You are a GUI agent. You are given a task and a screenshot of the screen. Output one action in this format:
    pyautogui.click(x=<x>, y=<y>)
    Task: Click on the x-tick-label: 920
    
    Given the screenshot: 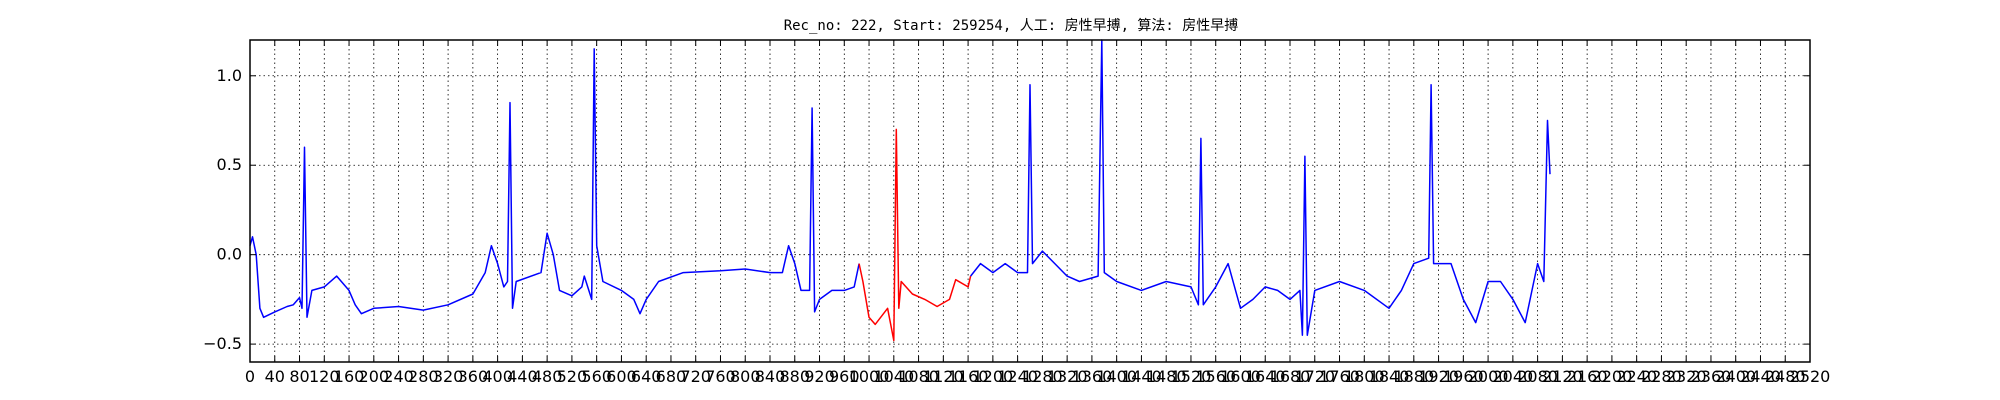 What is the action you would take?
    pyautogui.click(x=819, y=376)
    